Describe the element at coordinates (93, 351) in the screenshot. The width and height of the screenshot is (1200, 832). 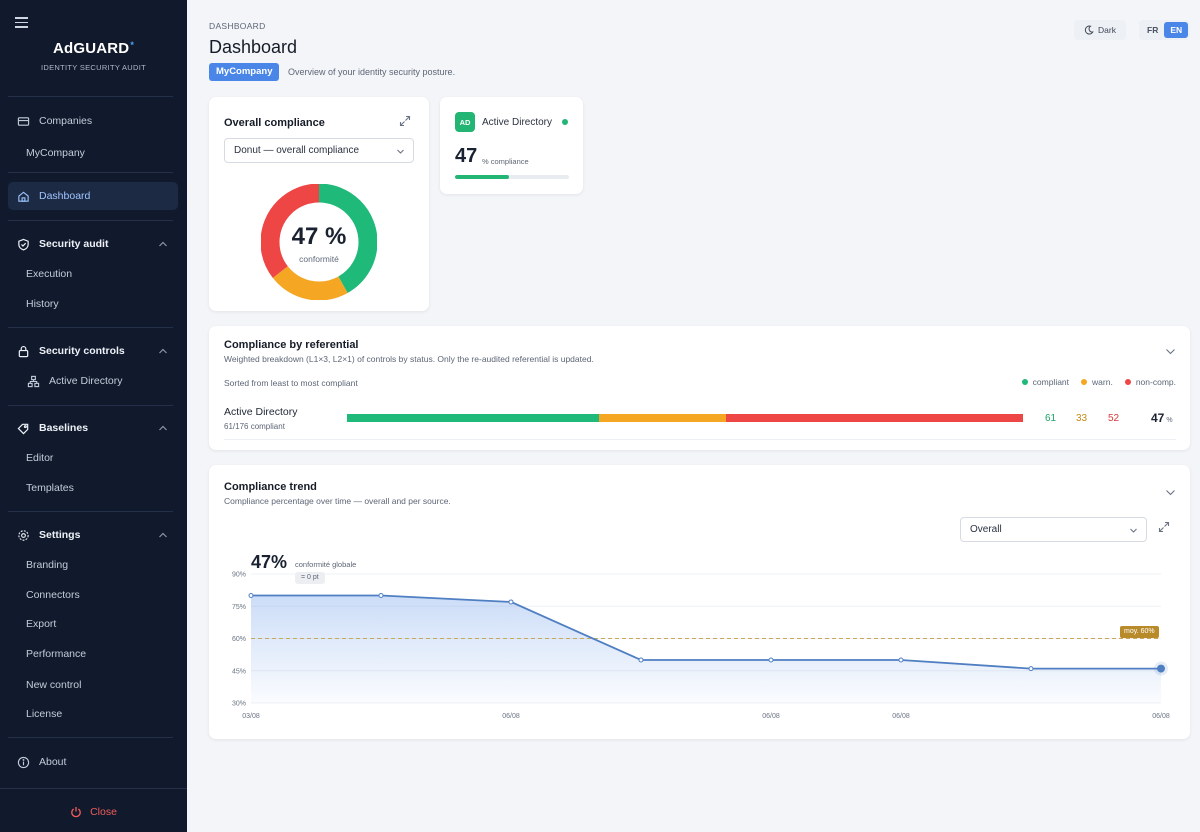
I see `sidebar-section-security-controls: Security controls` at that location.